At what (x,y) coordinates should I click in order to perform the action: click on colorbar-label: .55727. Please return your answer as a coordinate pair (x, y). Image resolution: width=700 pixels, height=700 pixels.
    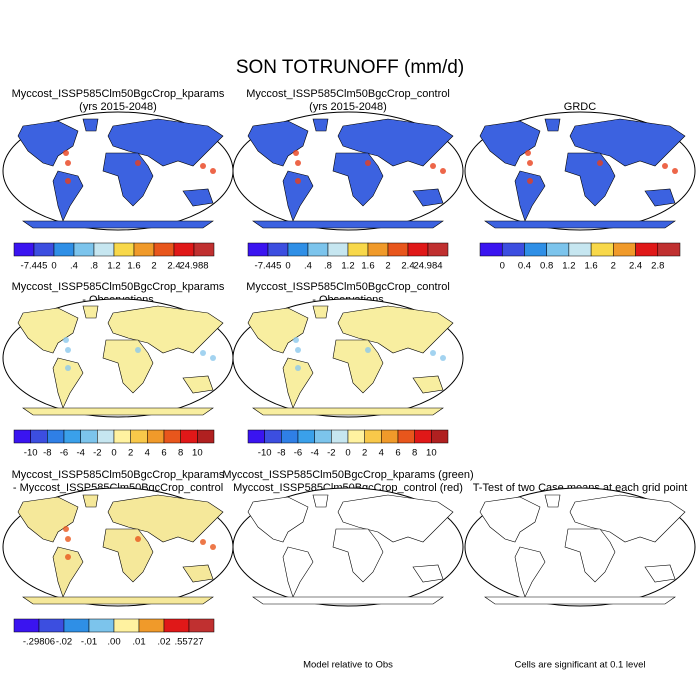
    Looking at the image, I should click on (188, 642).